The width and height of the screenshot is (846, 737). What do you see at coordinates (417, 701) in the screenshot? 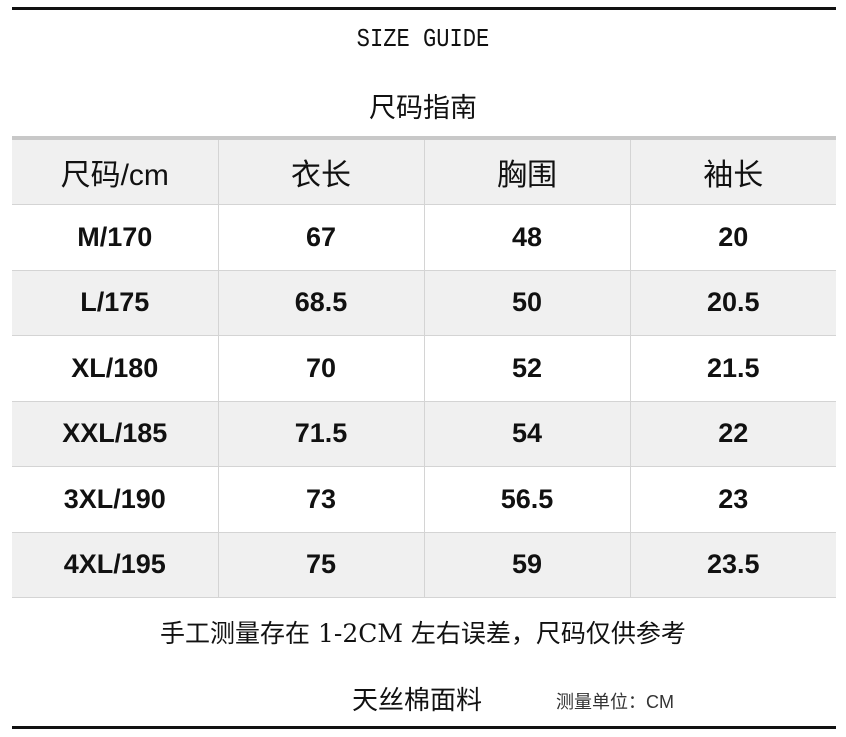
I see `fabric-label: 天丝棉面料` at bounding box center [417, 701].